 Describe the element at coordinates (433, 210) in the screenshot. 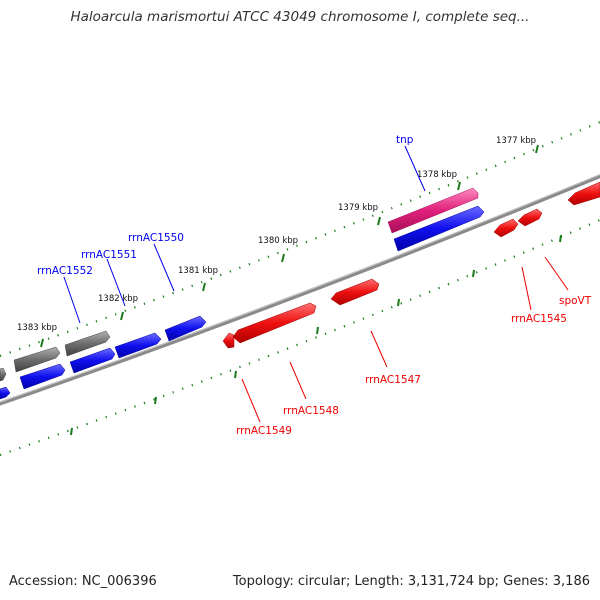

I see `gene-arrow-tnp` at that location.